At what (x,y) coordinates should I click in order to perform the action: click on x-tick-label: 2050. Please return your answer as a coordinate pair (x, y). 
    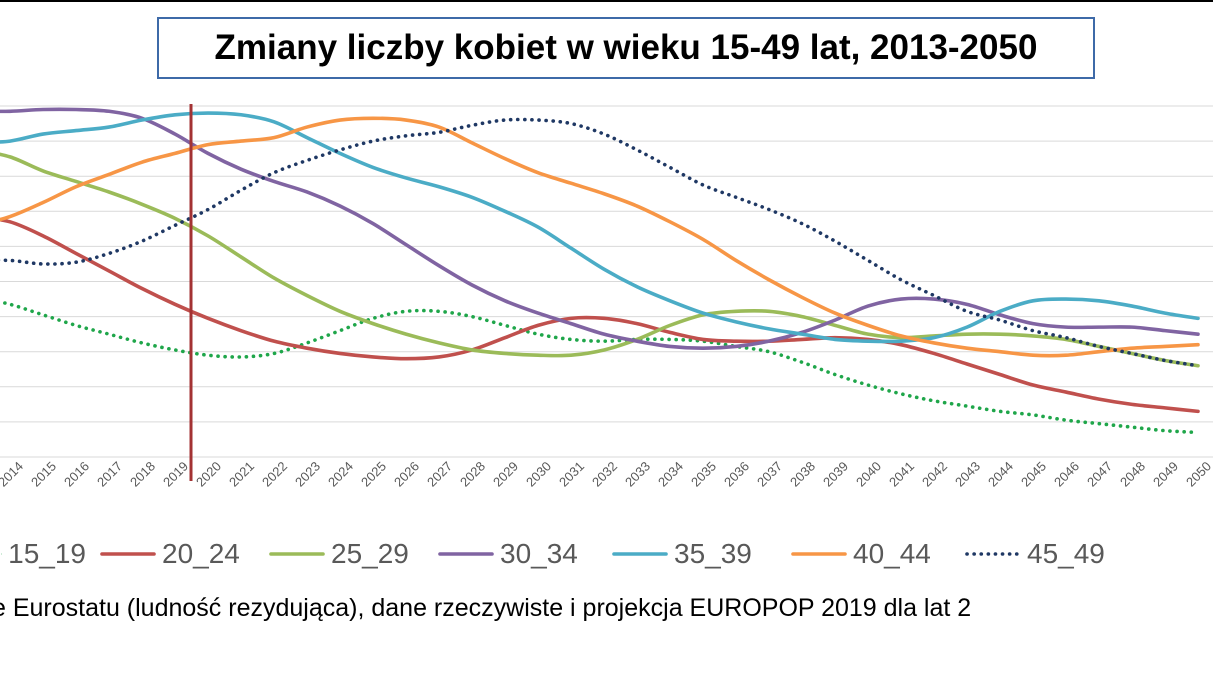
    Looking at the image, I should click on (1198, 474).